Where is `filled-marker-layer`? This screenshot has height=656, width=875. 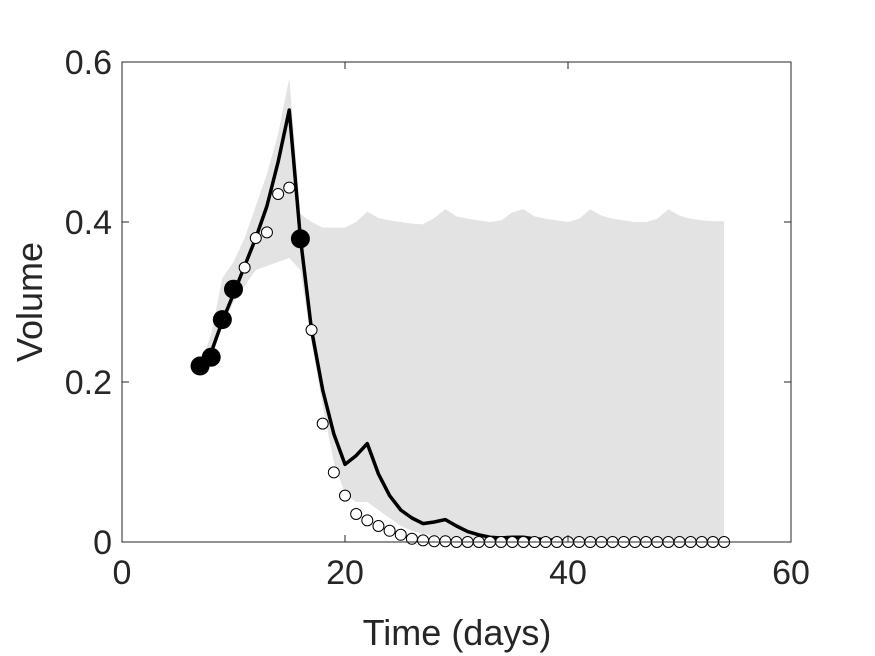 filled-marker-layer is located at coordinates (250, 302).